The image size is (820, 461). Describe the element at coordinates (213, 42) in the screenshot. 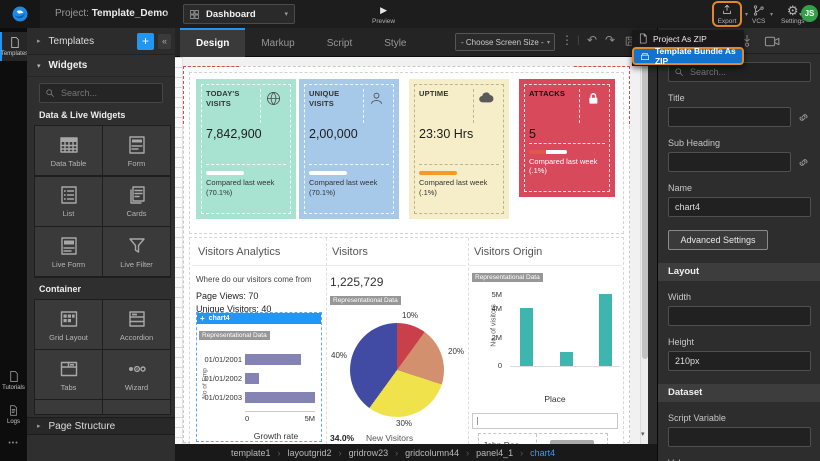

I see `tab-design: Design` at that location.